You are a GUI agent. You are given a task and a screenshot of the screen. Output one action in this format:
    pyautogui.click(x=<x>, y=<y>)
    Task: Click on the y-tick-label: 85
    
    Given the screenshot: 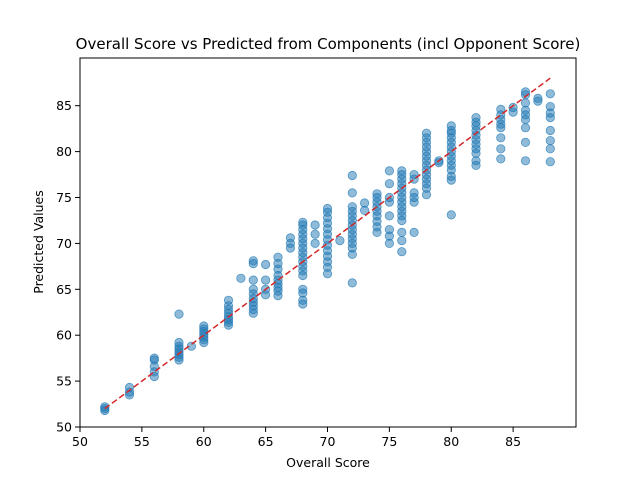 What is the action you would take?
    pyautogui.click(x=64, y=105)
    